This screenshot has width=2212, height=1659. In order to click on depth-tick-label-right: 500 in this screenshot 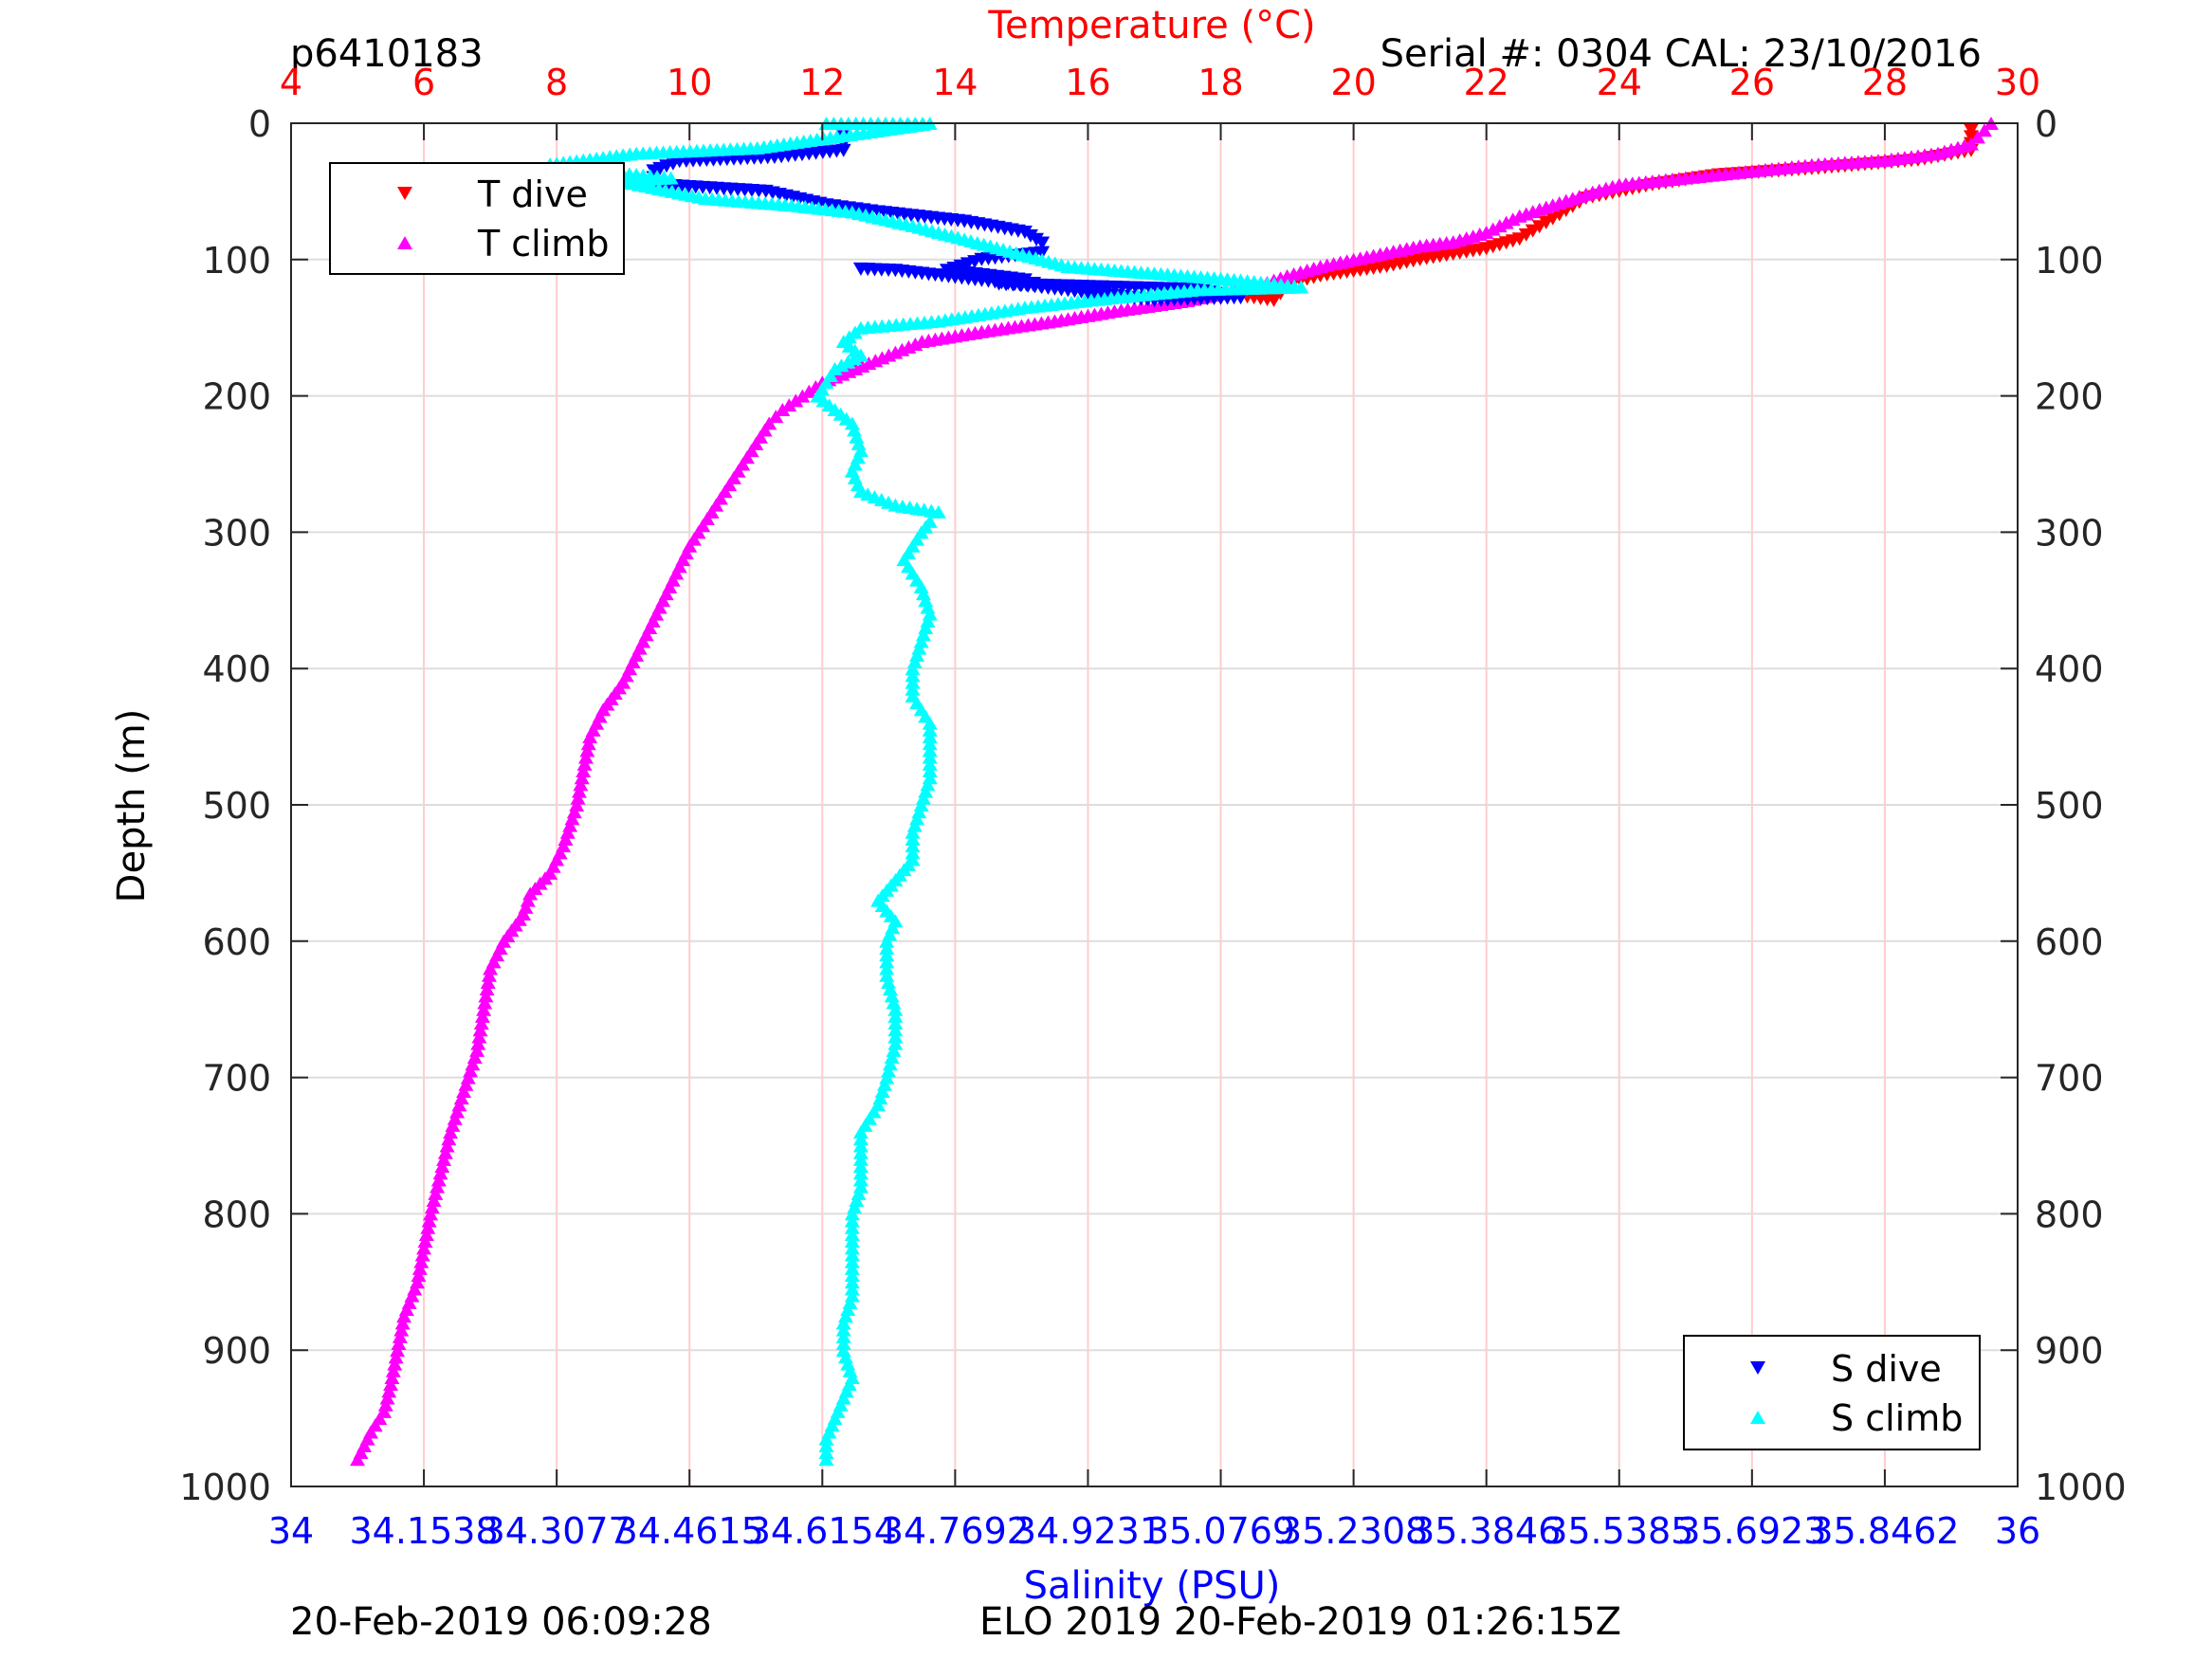, I will do `click(2069, 806)`.